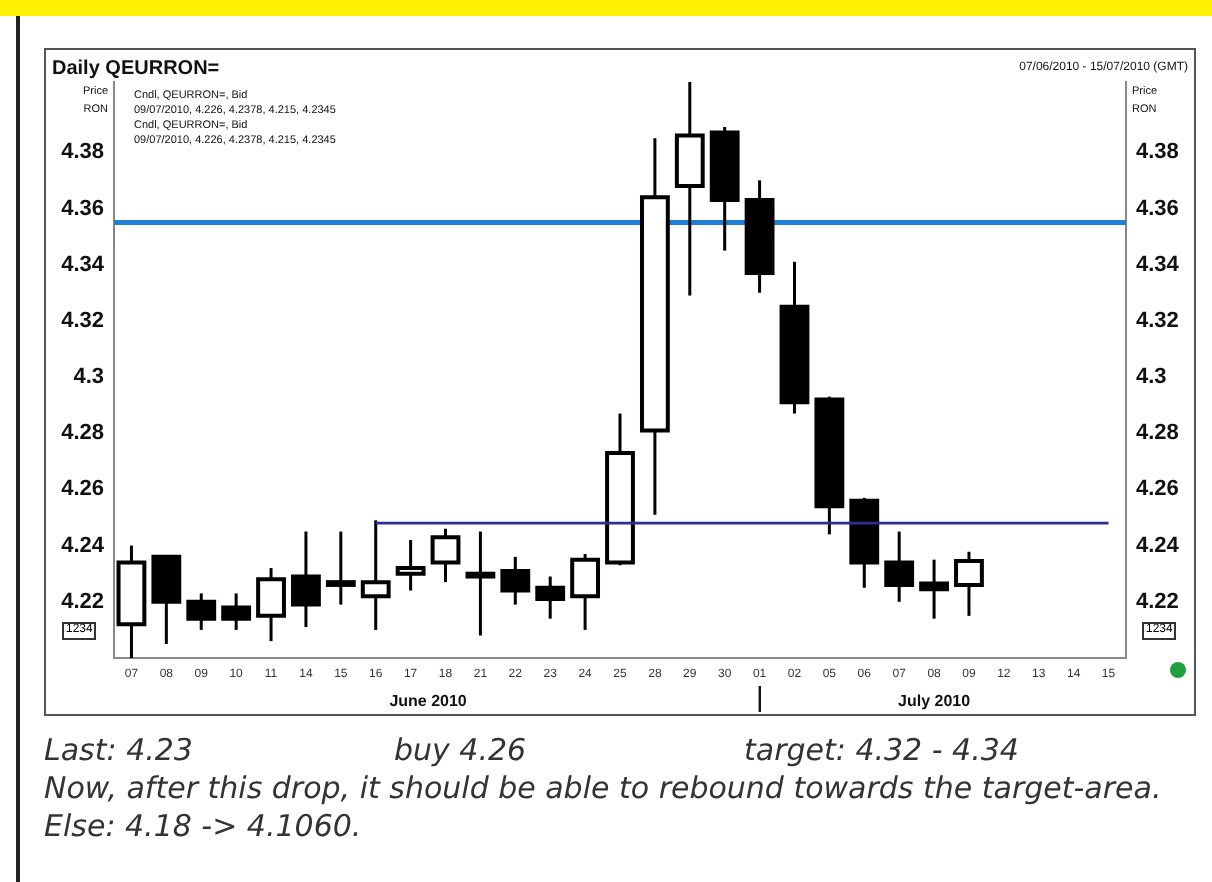 The height and width of the screenshot is (882, 1212). I want to click on y2-tick-label: 4.24, so click(1158, 545).